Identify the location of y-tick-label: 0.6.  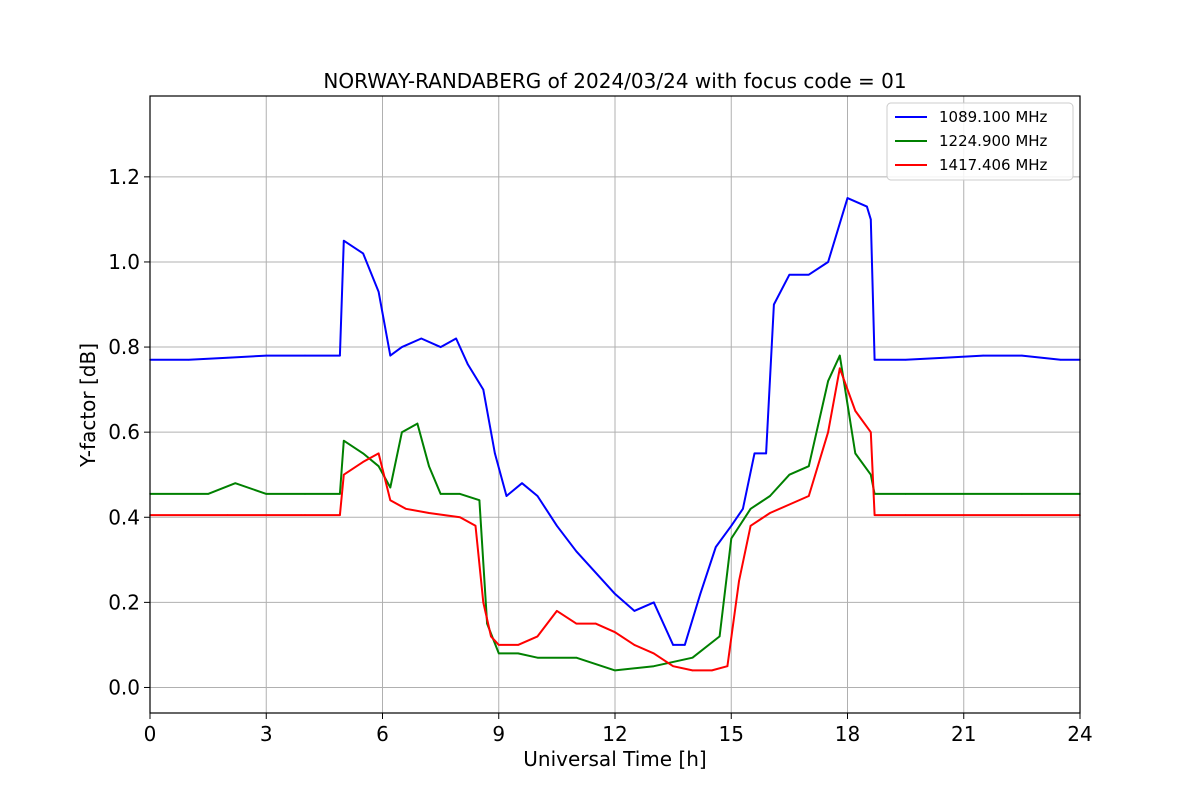
(124, 432).